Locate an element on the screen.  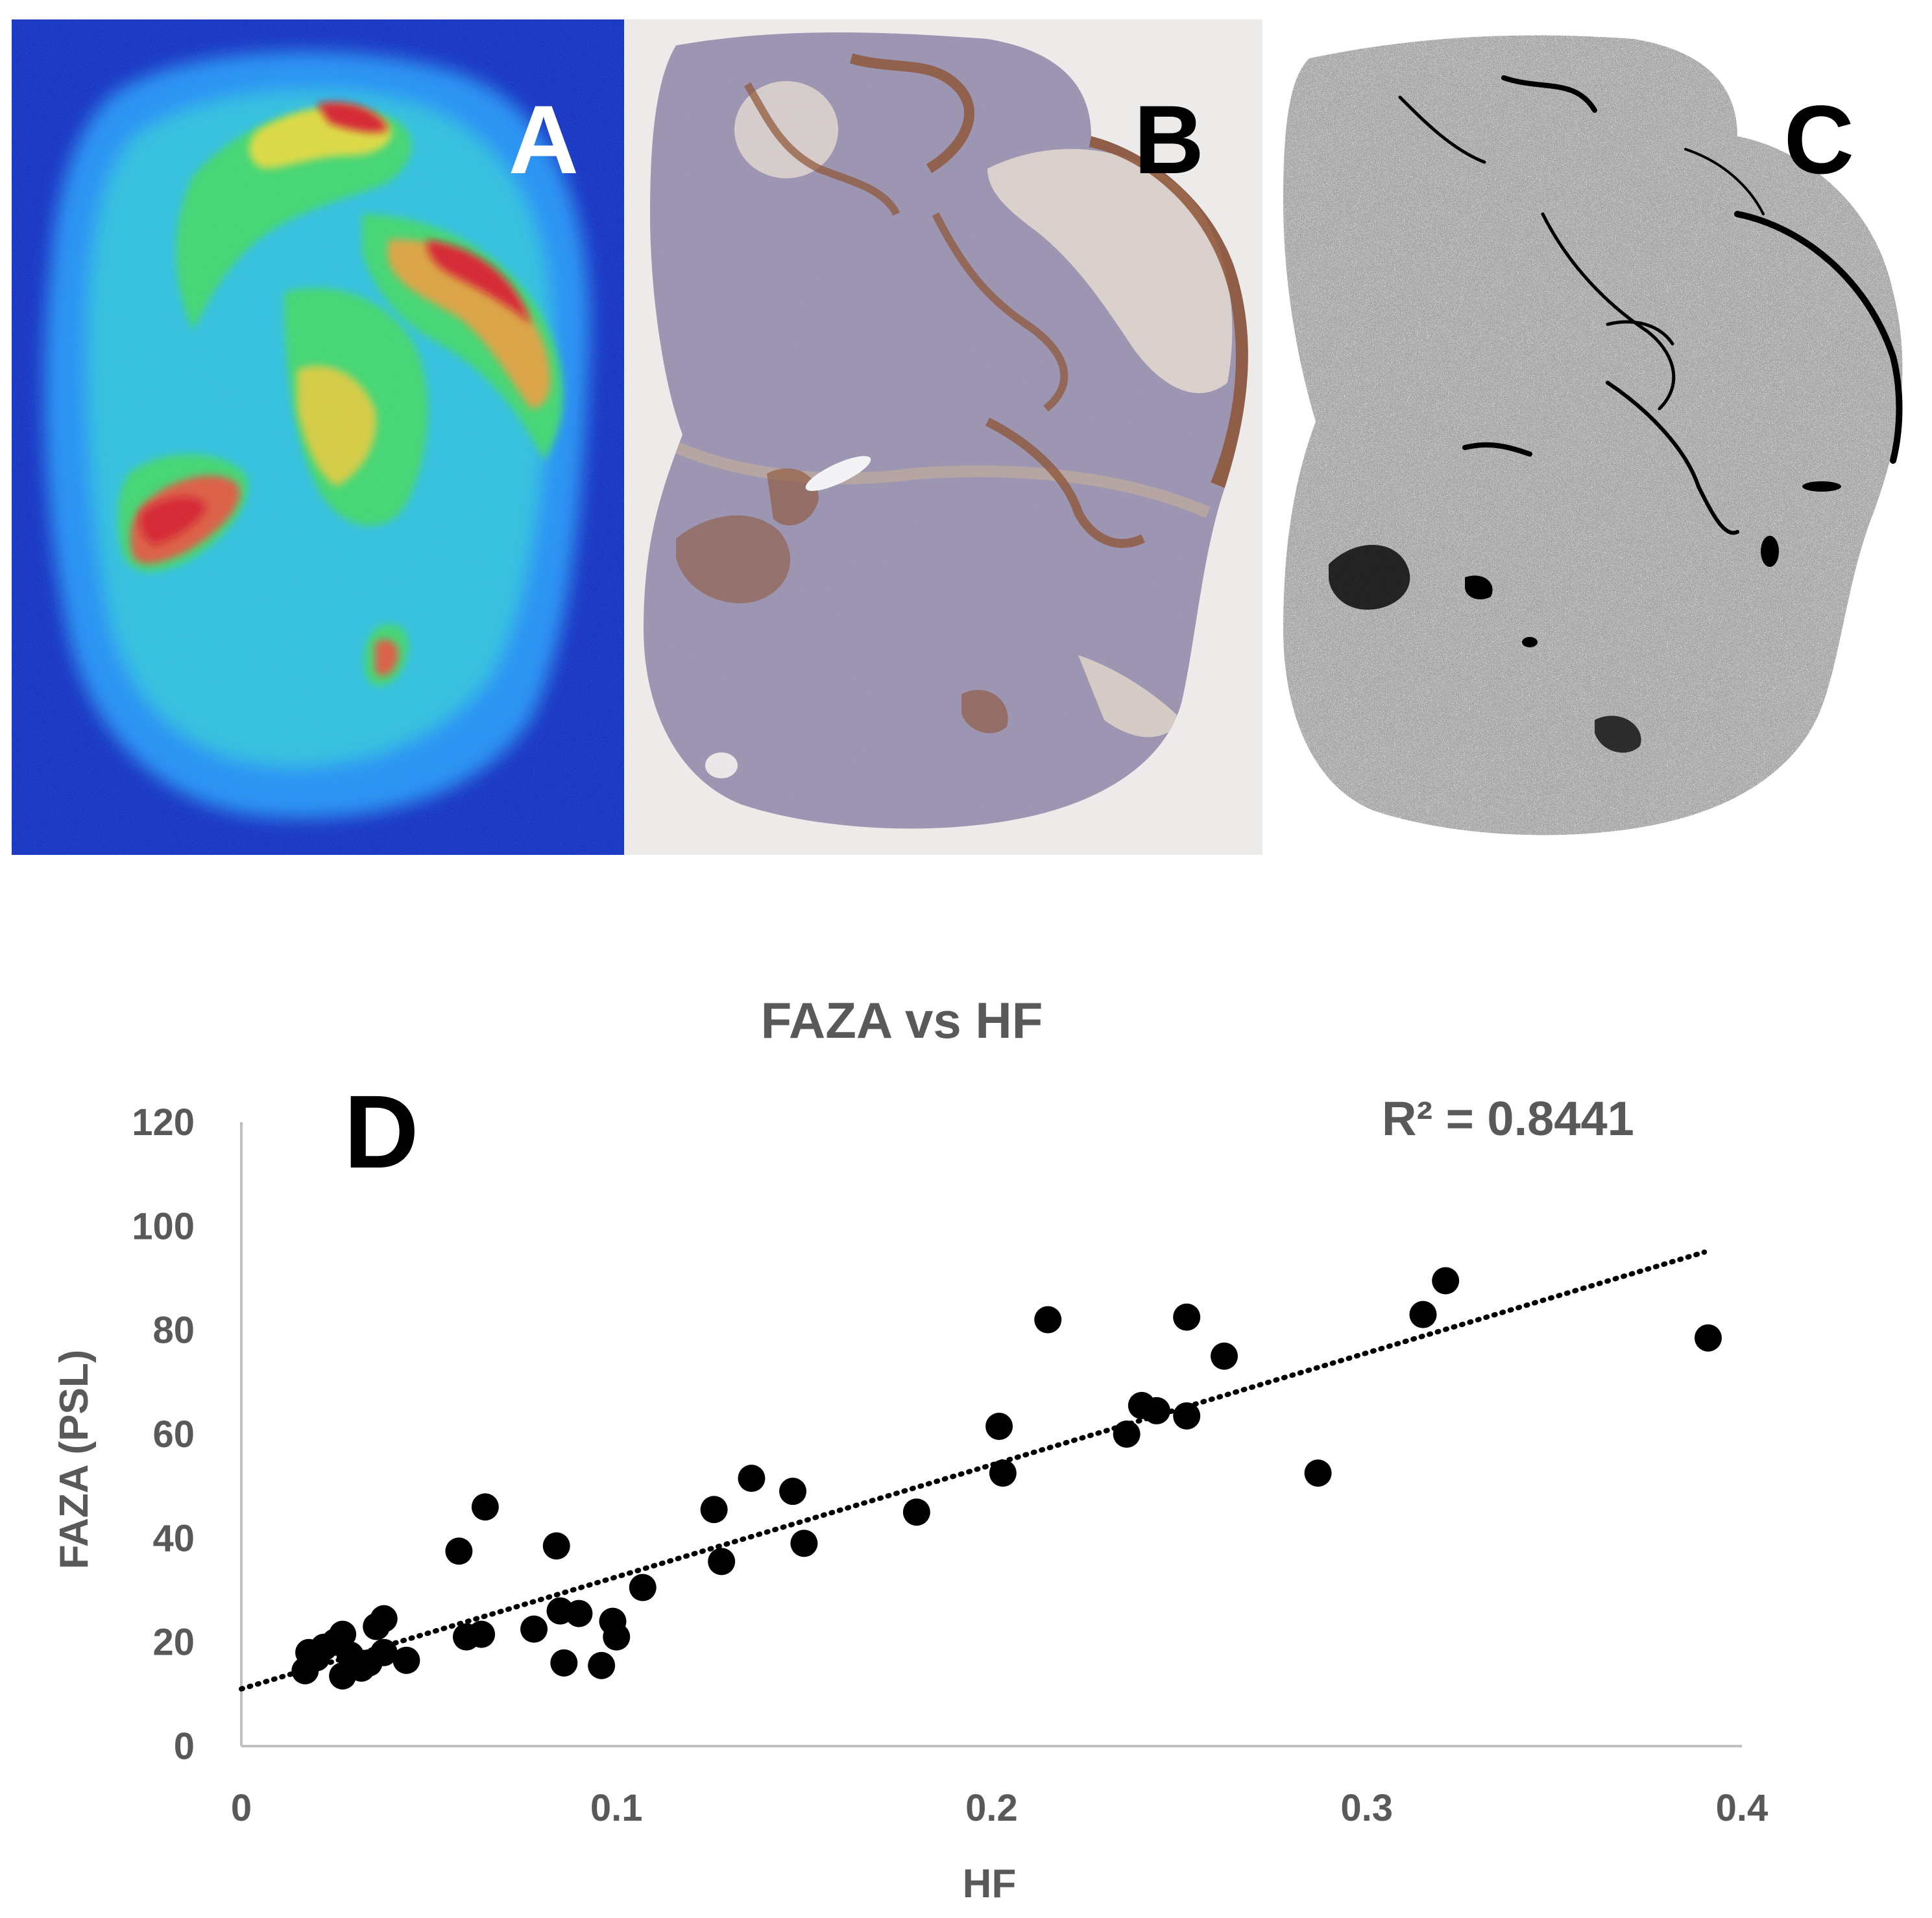
panel-label-c: C is located at coordinates (1818, 139).